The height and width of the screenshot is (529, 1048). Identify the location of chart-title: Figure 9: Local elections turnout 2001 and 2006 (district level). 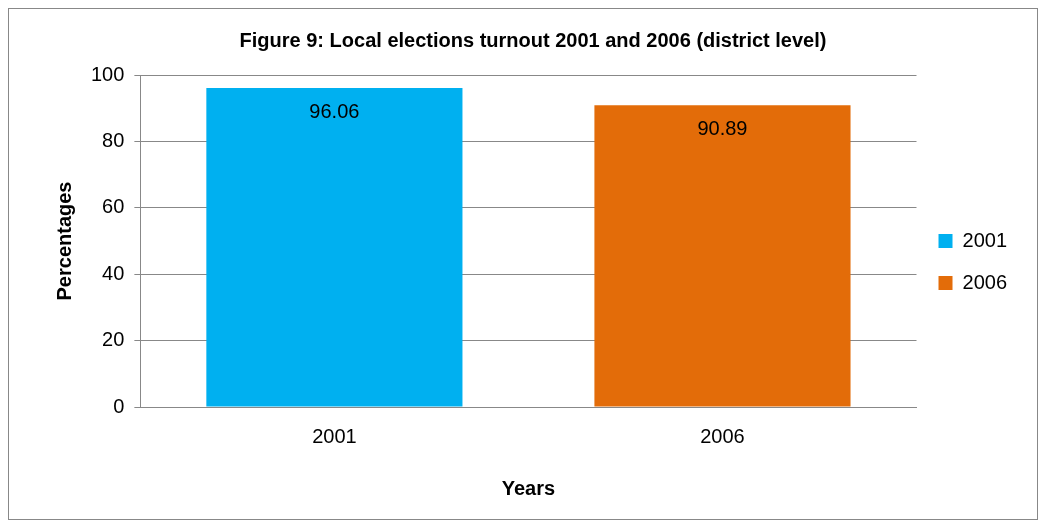
(533, 39).